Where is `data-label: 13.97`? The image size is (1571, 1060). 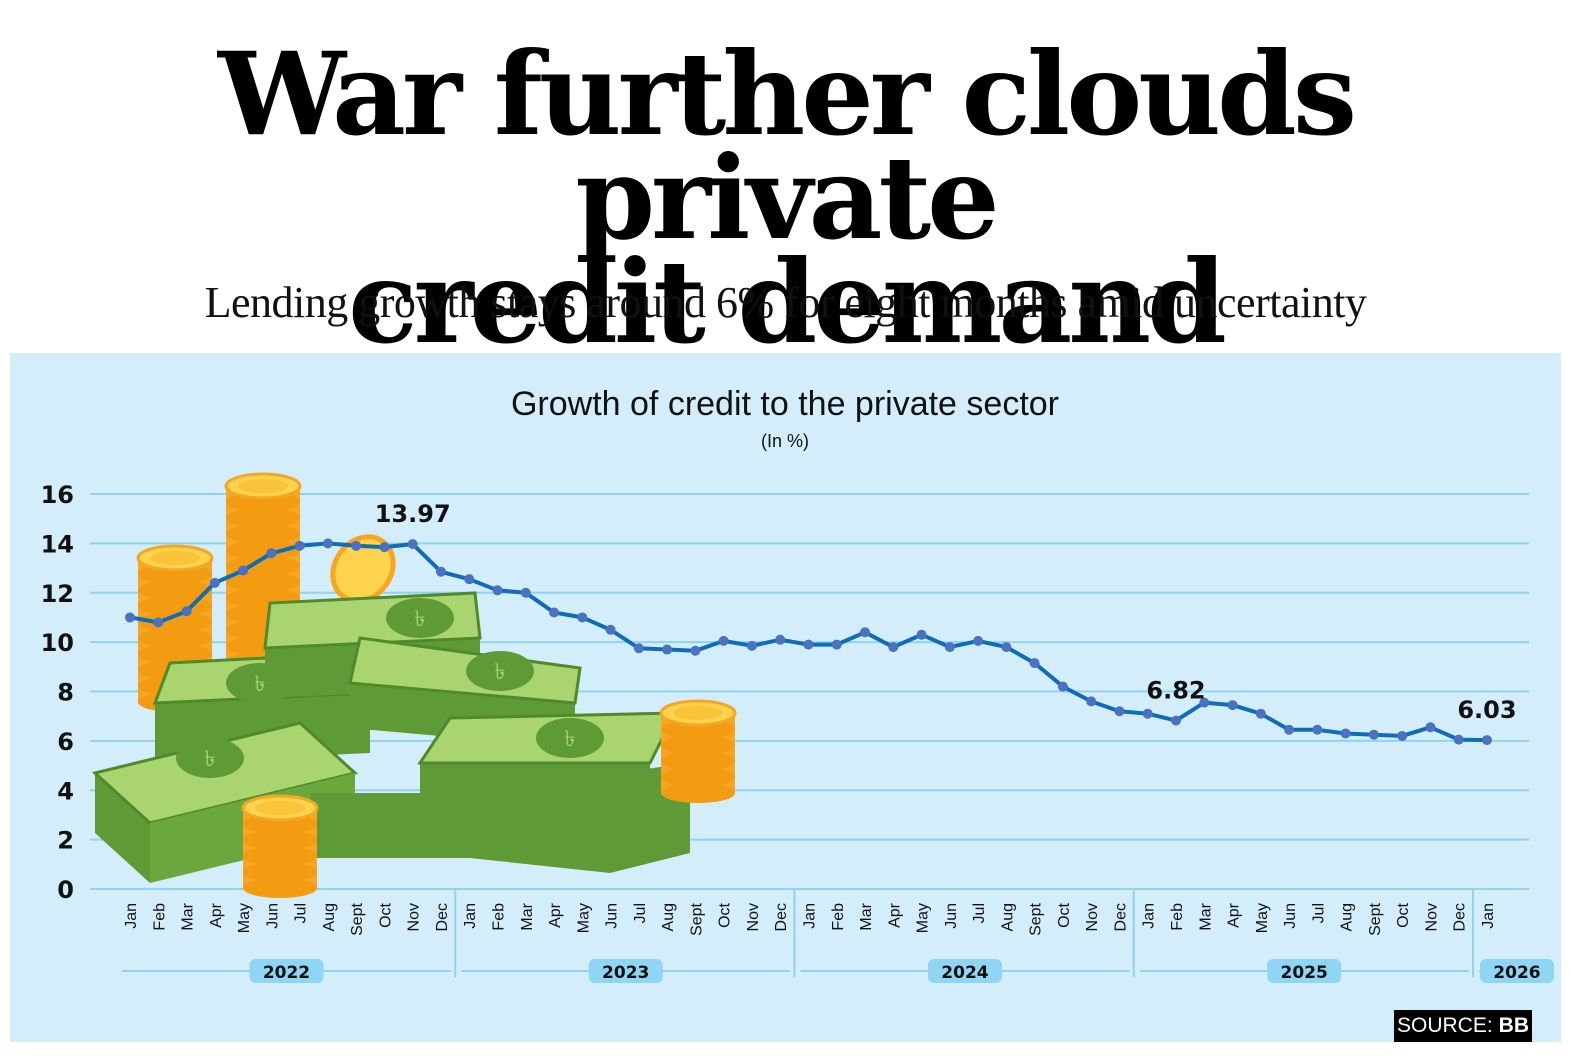 data-label: 13.97 is located at coordinates (413, 514).